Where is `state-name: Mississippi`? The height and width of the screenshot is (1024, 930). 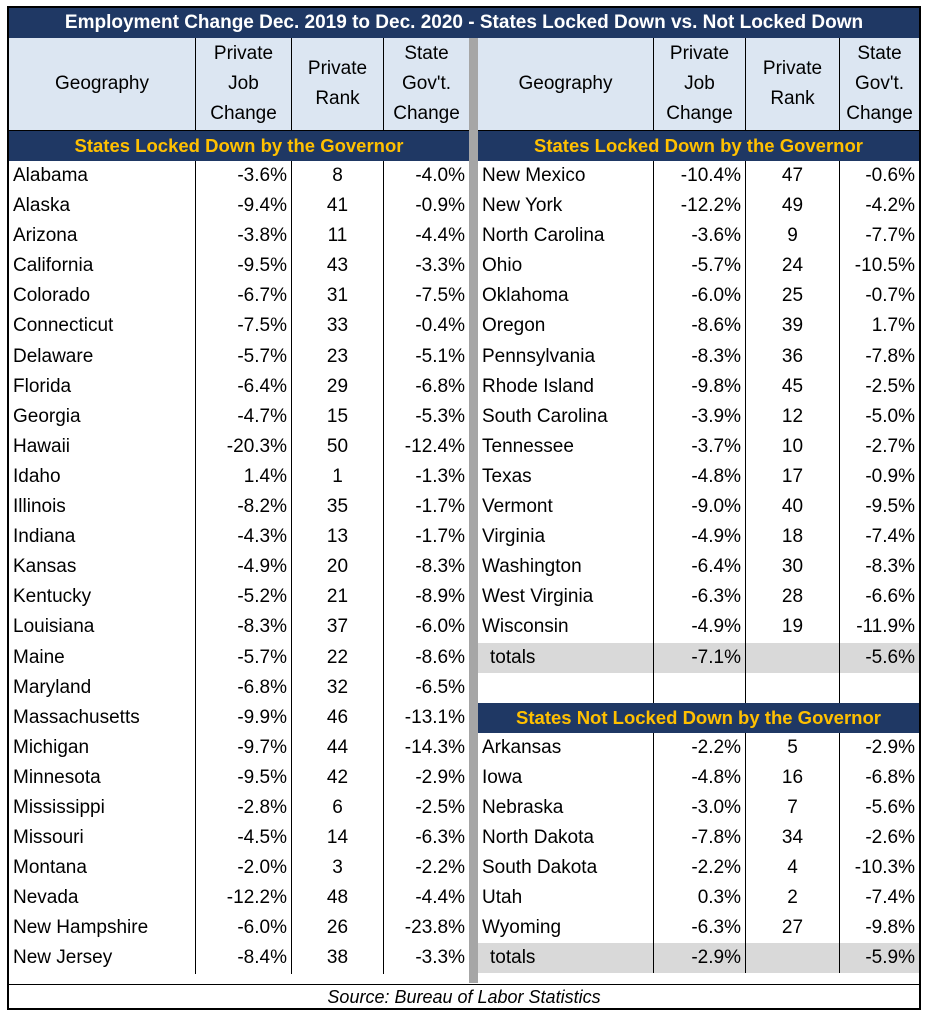 state-name: Mississippi is located at coordinates (59, 807).